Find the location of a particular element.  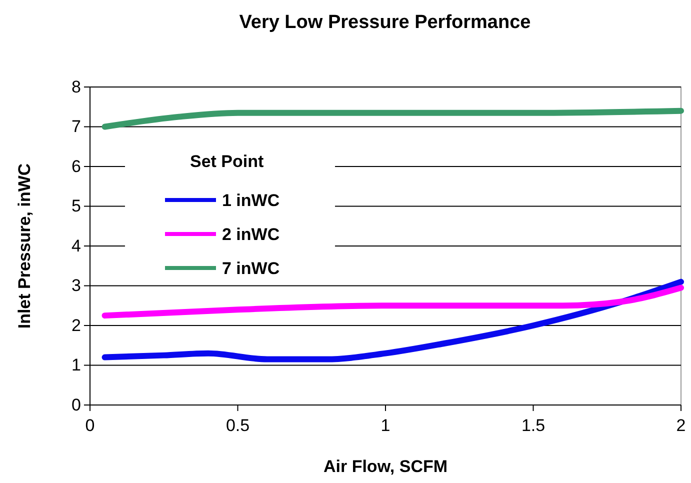

legend-title: Set Point is located at coordinates (227, 161).